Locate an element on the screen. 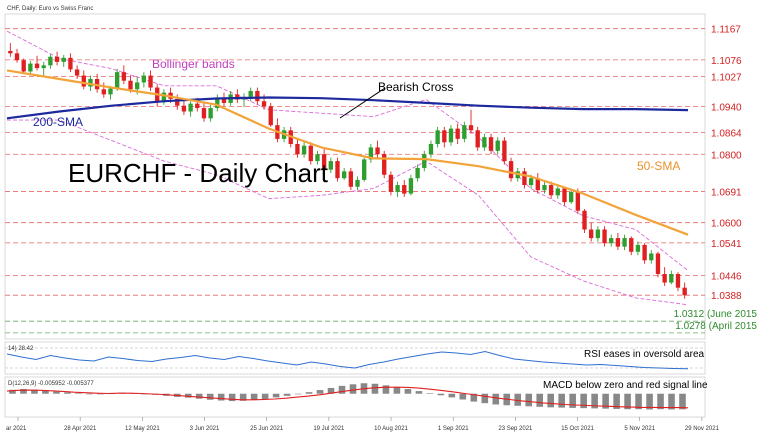 Image resolution: width=767 pixels, height=439 pixels. price-level-label: 1.0446 is located at coordinates (726, 276).